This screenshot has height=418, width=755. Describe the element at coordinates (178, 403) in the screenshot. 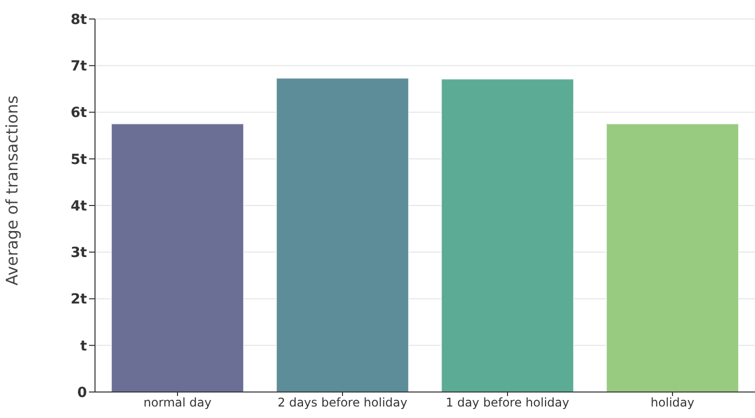

I see `x-tick-label: normal day` at that location.